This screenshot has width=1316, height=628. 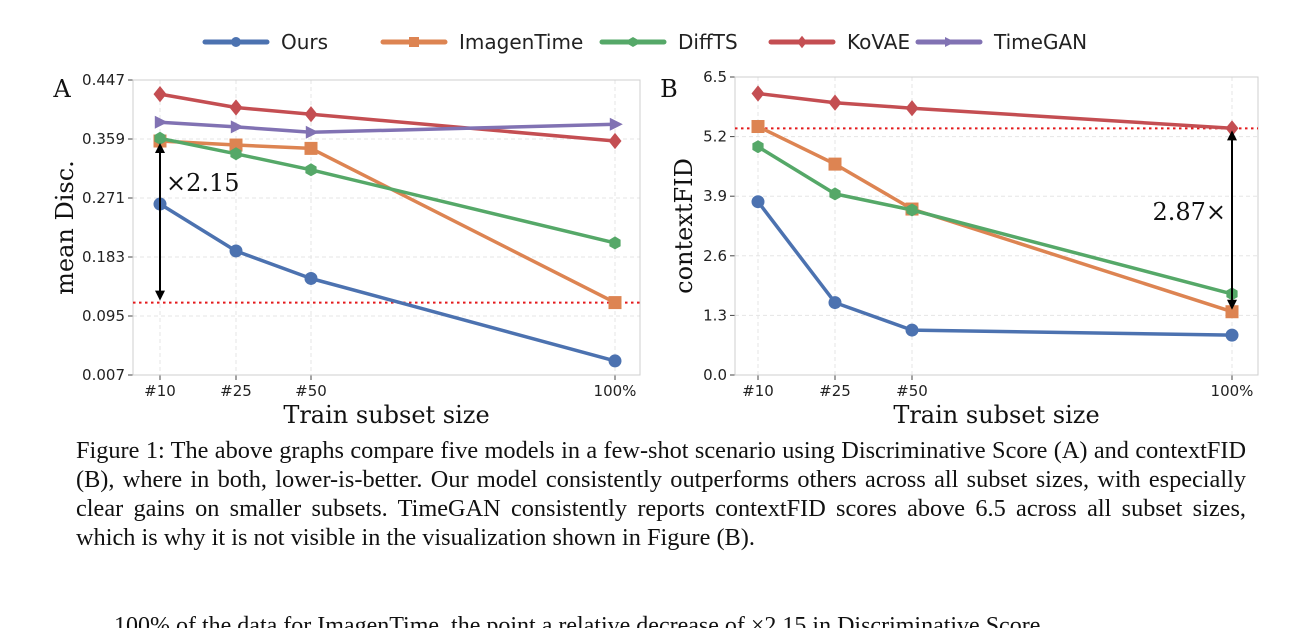 What do you see at coordinates (1040, 42) in the screenshot?
I see `legend-label-timegan: TimeGAN` at bounding box center [1040, 42].